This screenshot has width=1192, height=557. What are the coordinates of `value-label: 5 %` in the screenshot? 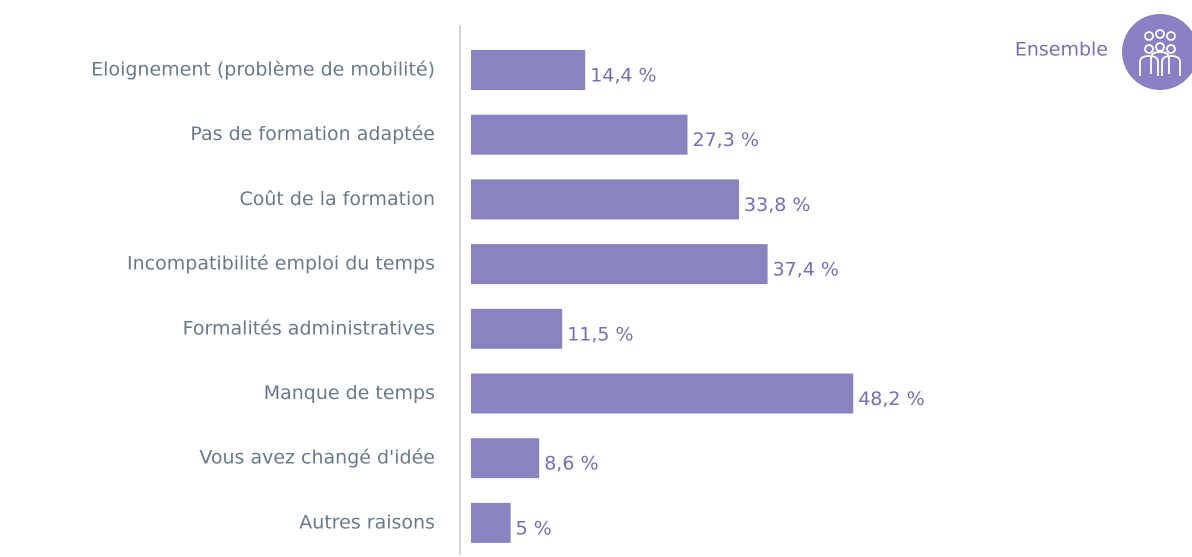 It's located at (534, 528).